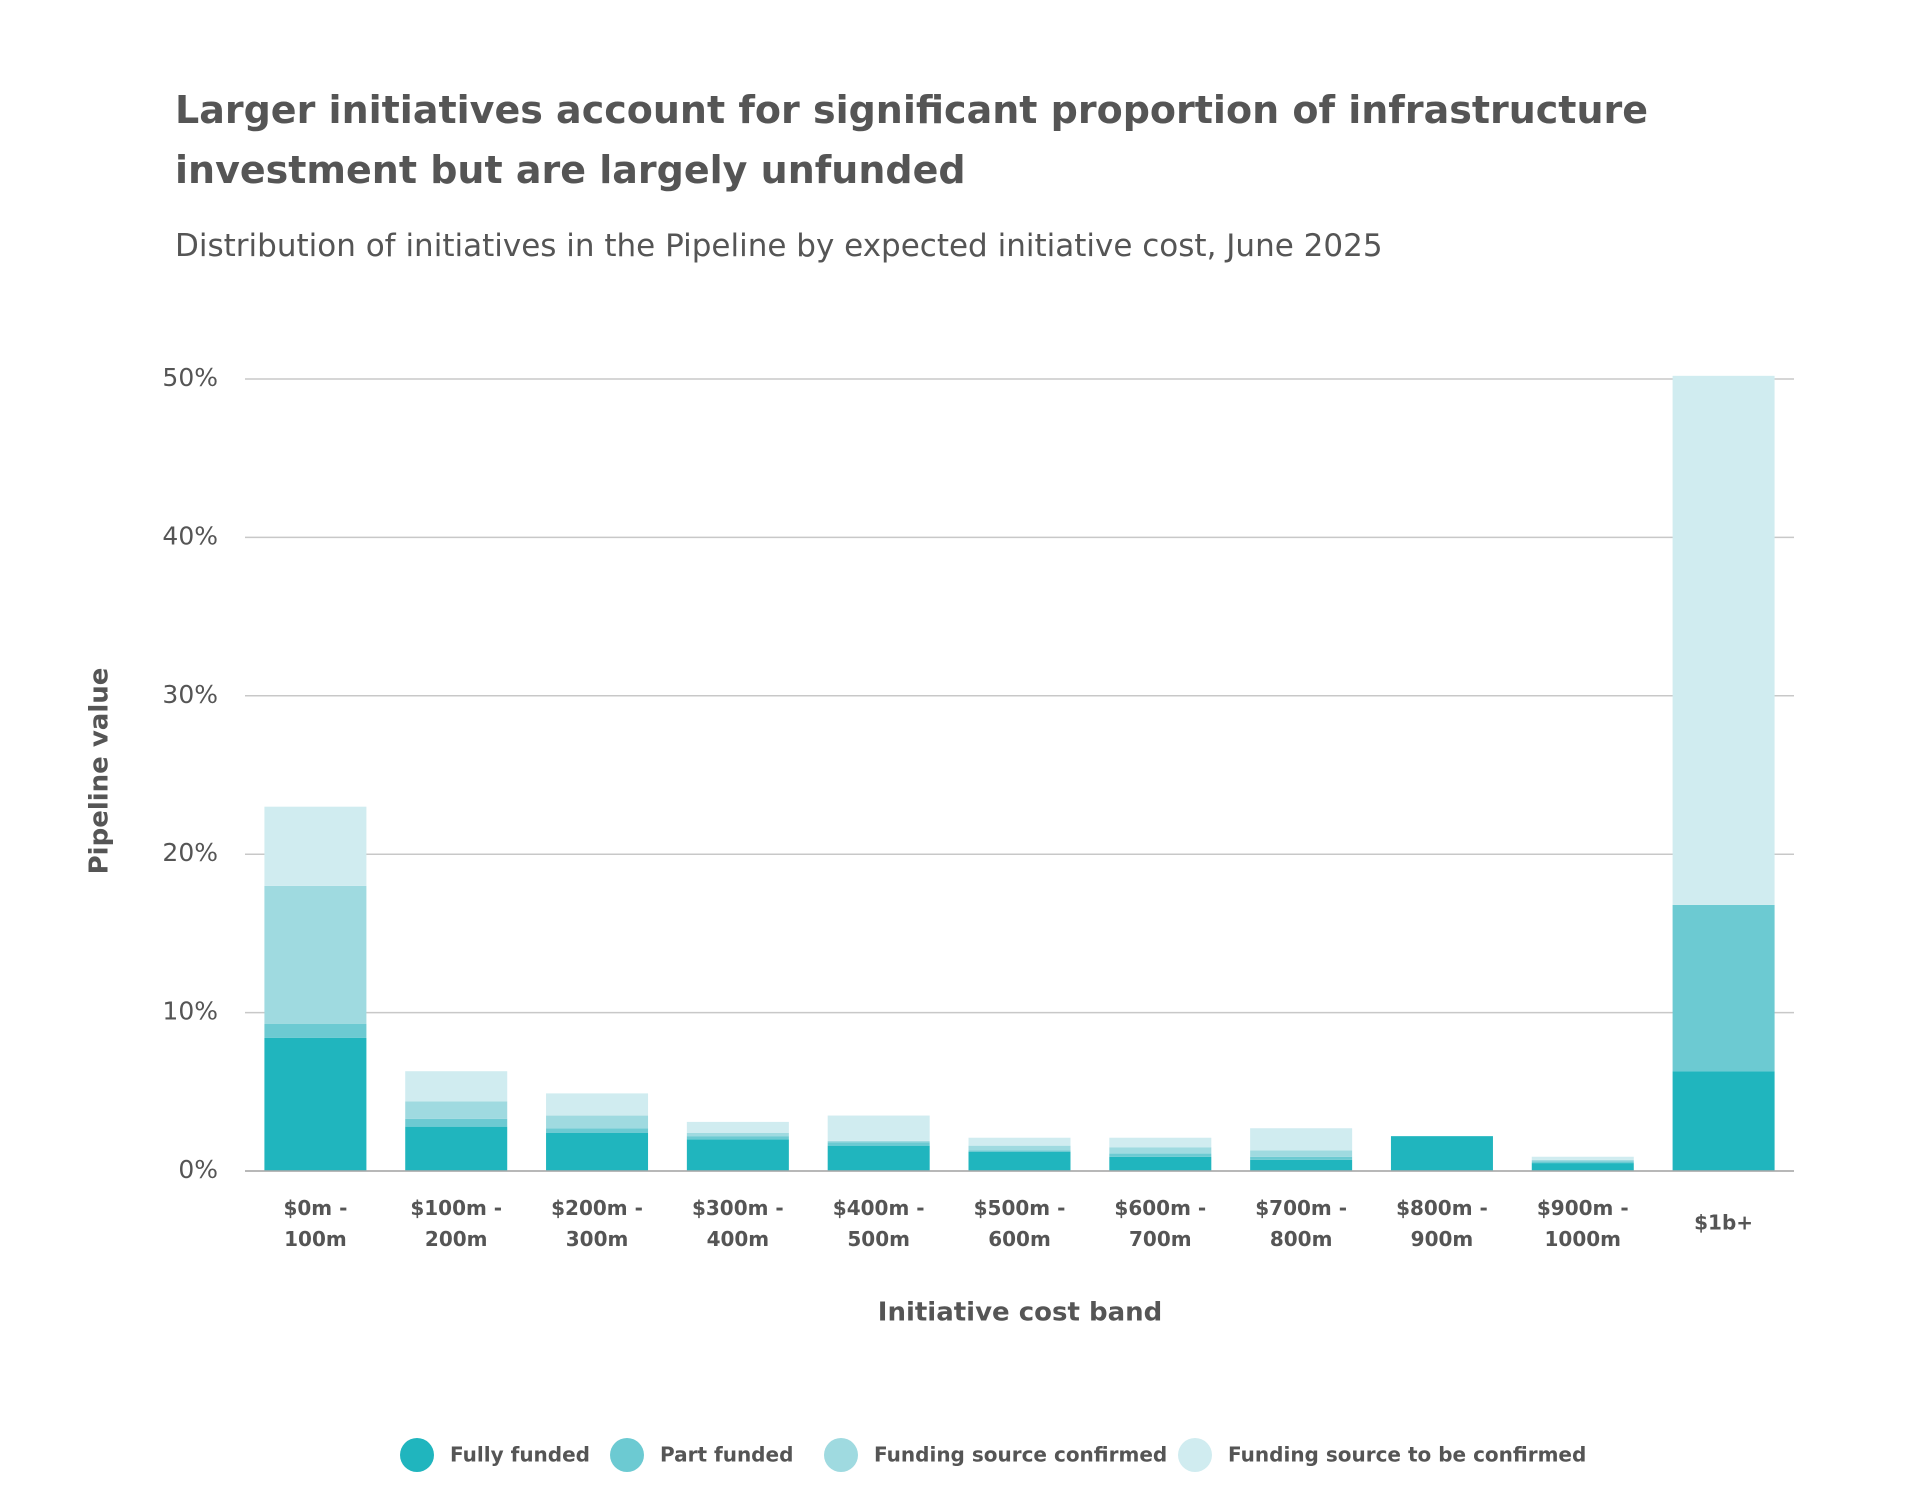  What do you see at coordinates (1301, 1223) in the screenshot?
I see `x-tick-label: $700m -800m` at bounding box center [1301, 1223].